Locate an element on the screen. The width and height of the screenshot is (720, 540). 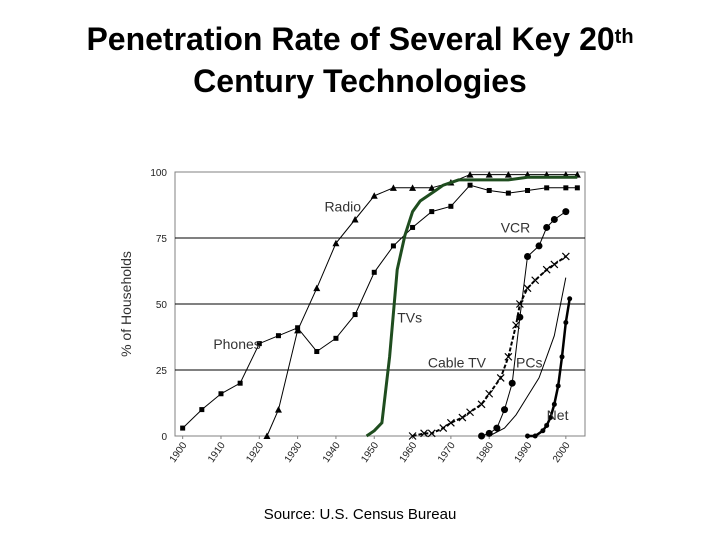
x-tick-label: 1980 is located at coordinates (485, 452).